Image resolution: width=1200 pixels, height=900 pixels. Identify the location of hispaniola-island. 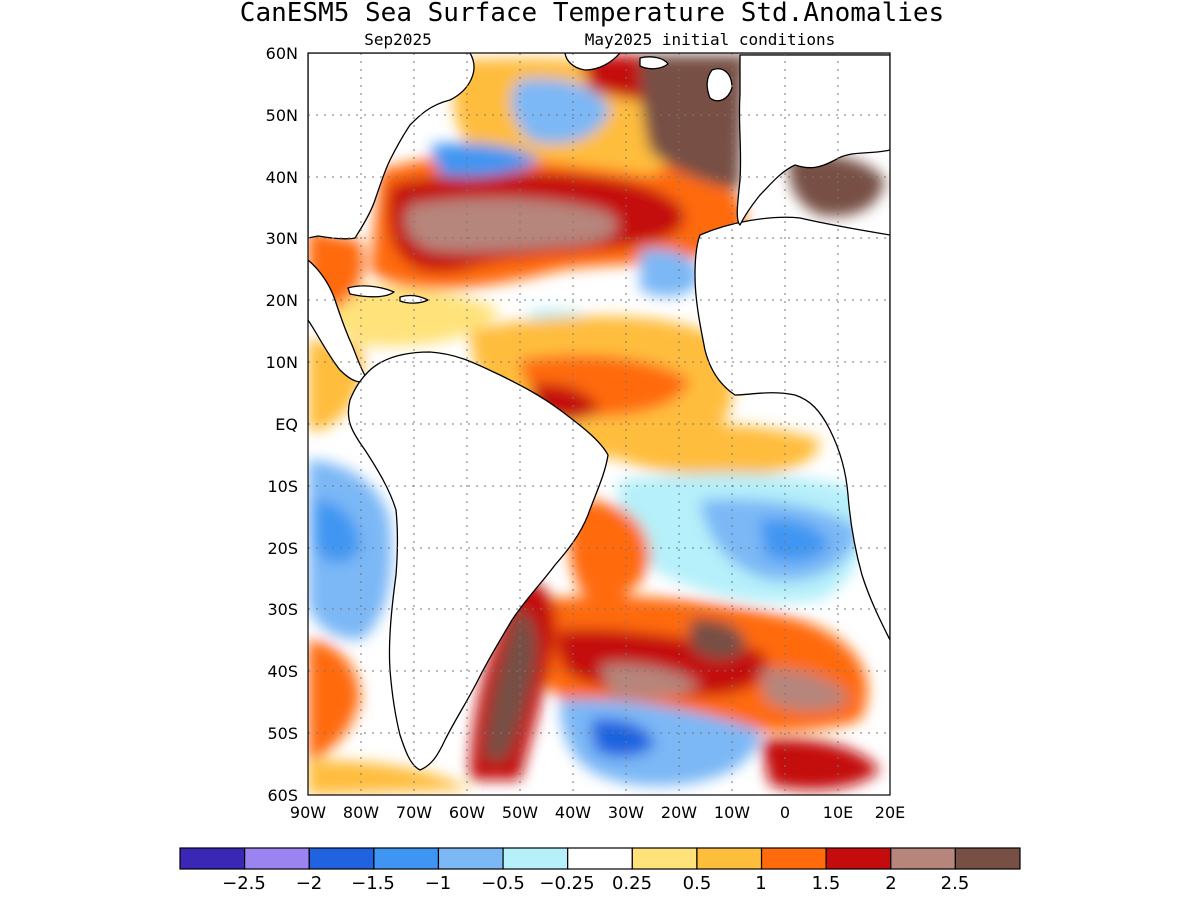
(414, 299).